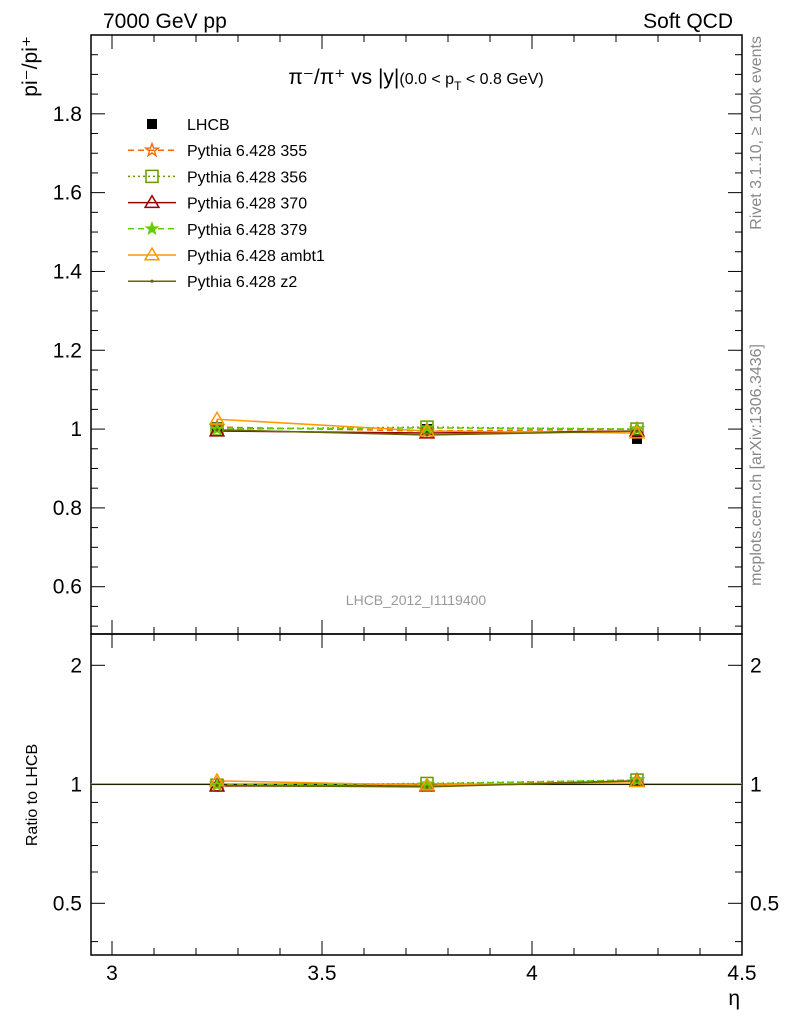 This screenshot has width=786, height=1024. I want to click on y-axis-label: pi⁻/pi⁺, so click(30, 66).